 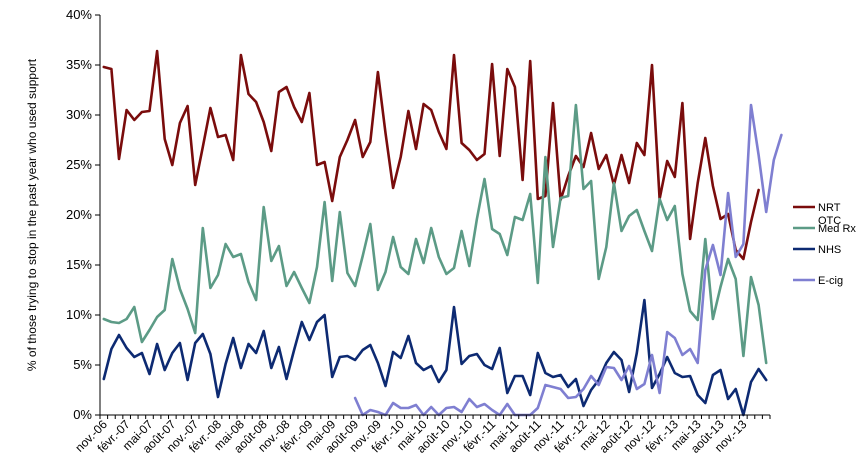 I want to click on legend-label: NRT OTC, so click(x=829, y=214).